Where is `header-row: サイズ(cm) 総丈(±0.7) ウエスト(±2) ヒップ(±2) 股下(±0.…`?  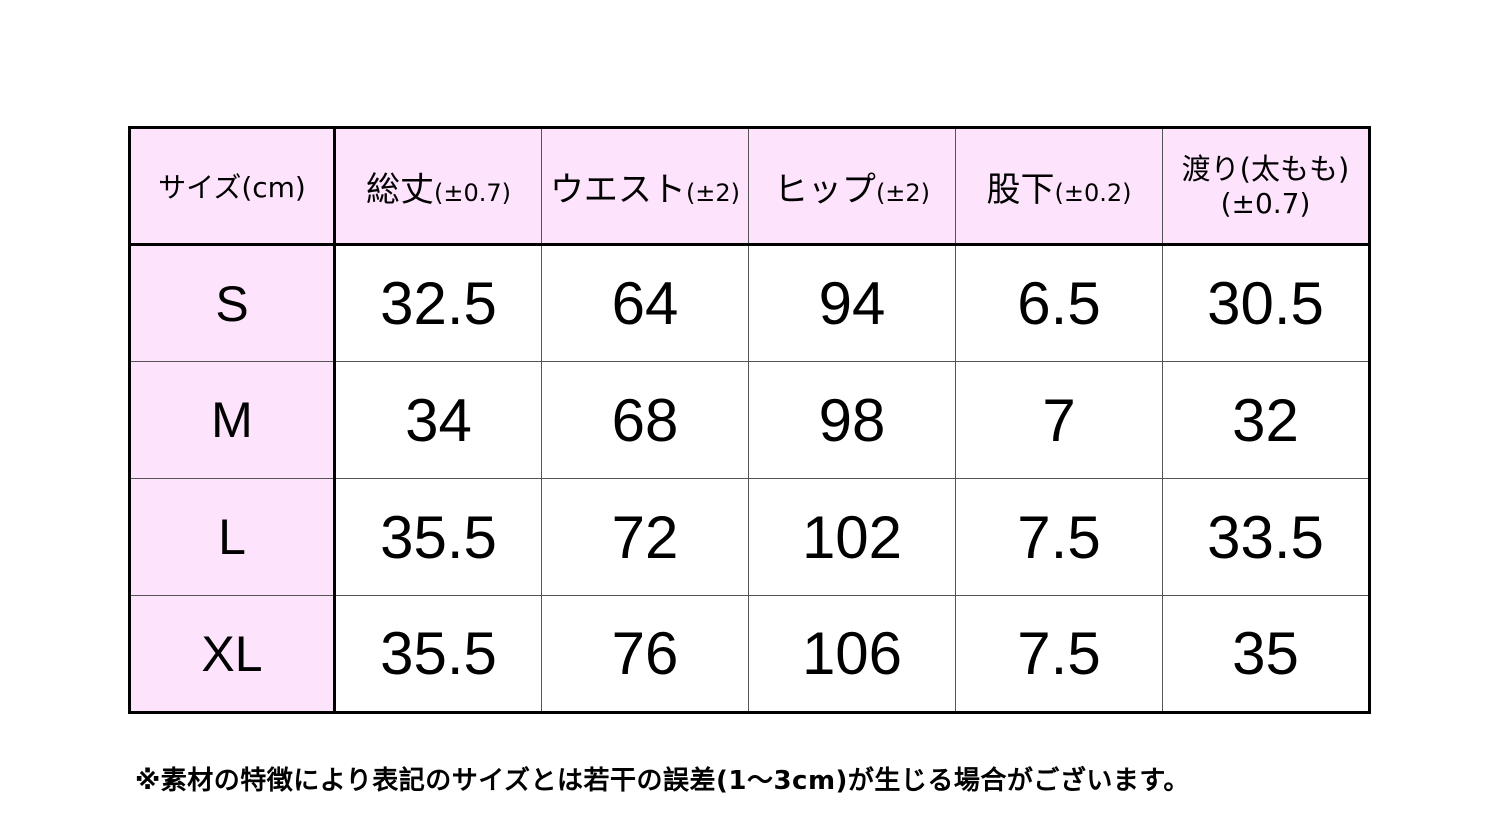 header-row: サイズ(cm) 総丈(±0.7) ウエスト(±2) ヒップ(±2) 股下(±0.… is located at coordinates (749, 186).